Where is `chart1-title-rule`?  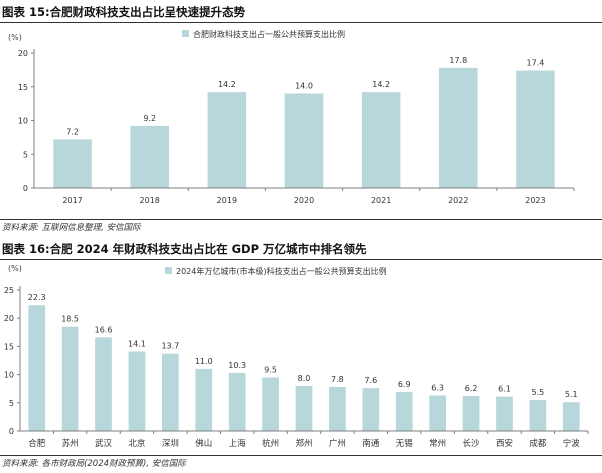
chart1-title-rule is located at coordinates (301, 22).